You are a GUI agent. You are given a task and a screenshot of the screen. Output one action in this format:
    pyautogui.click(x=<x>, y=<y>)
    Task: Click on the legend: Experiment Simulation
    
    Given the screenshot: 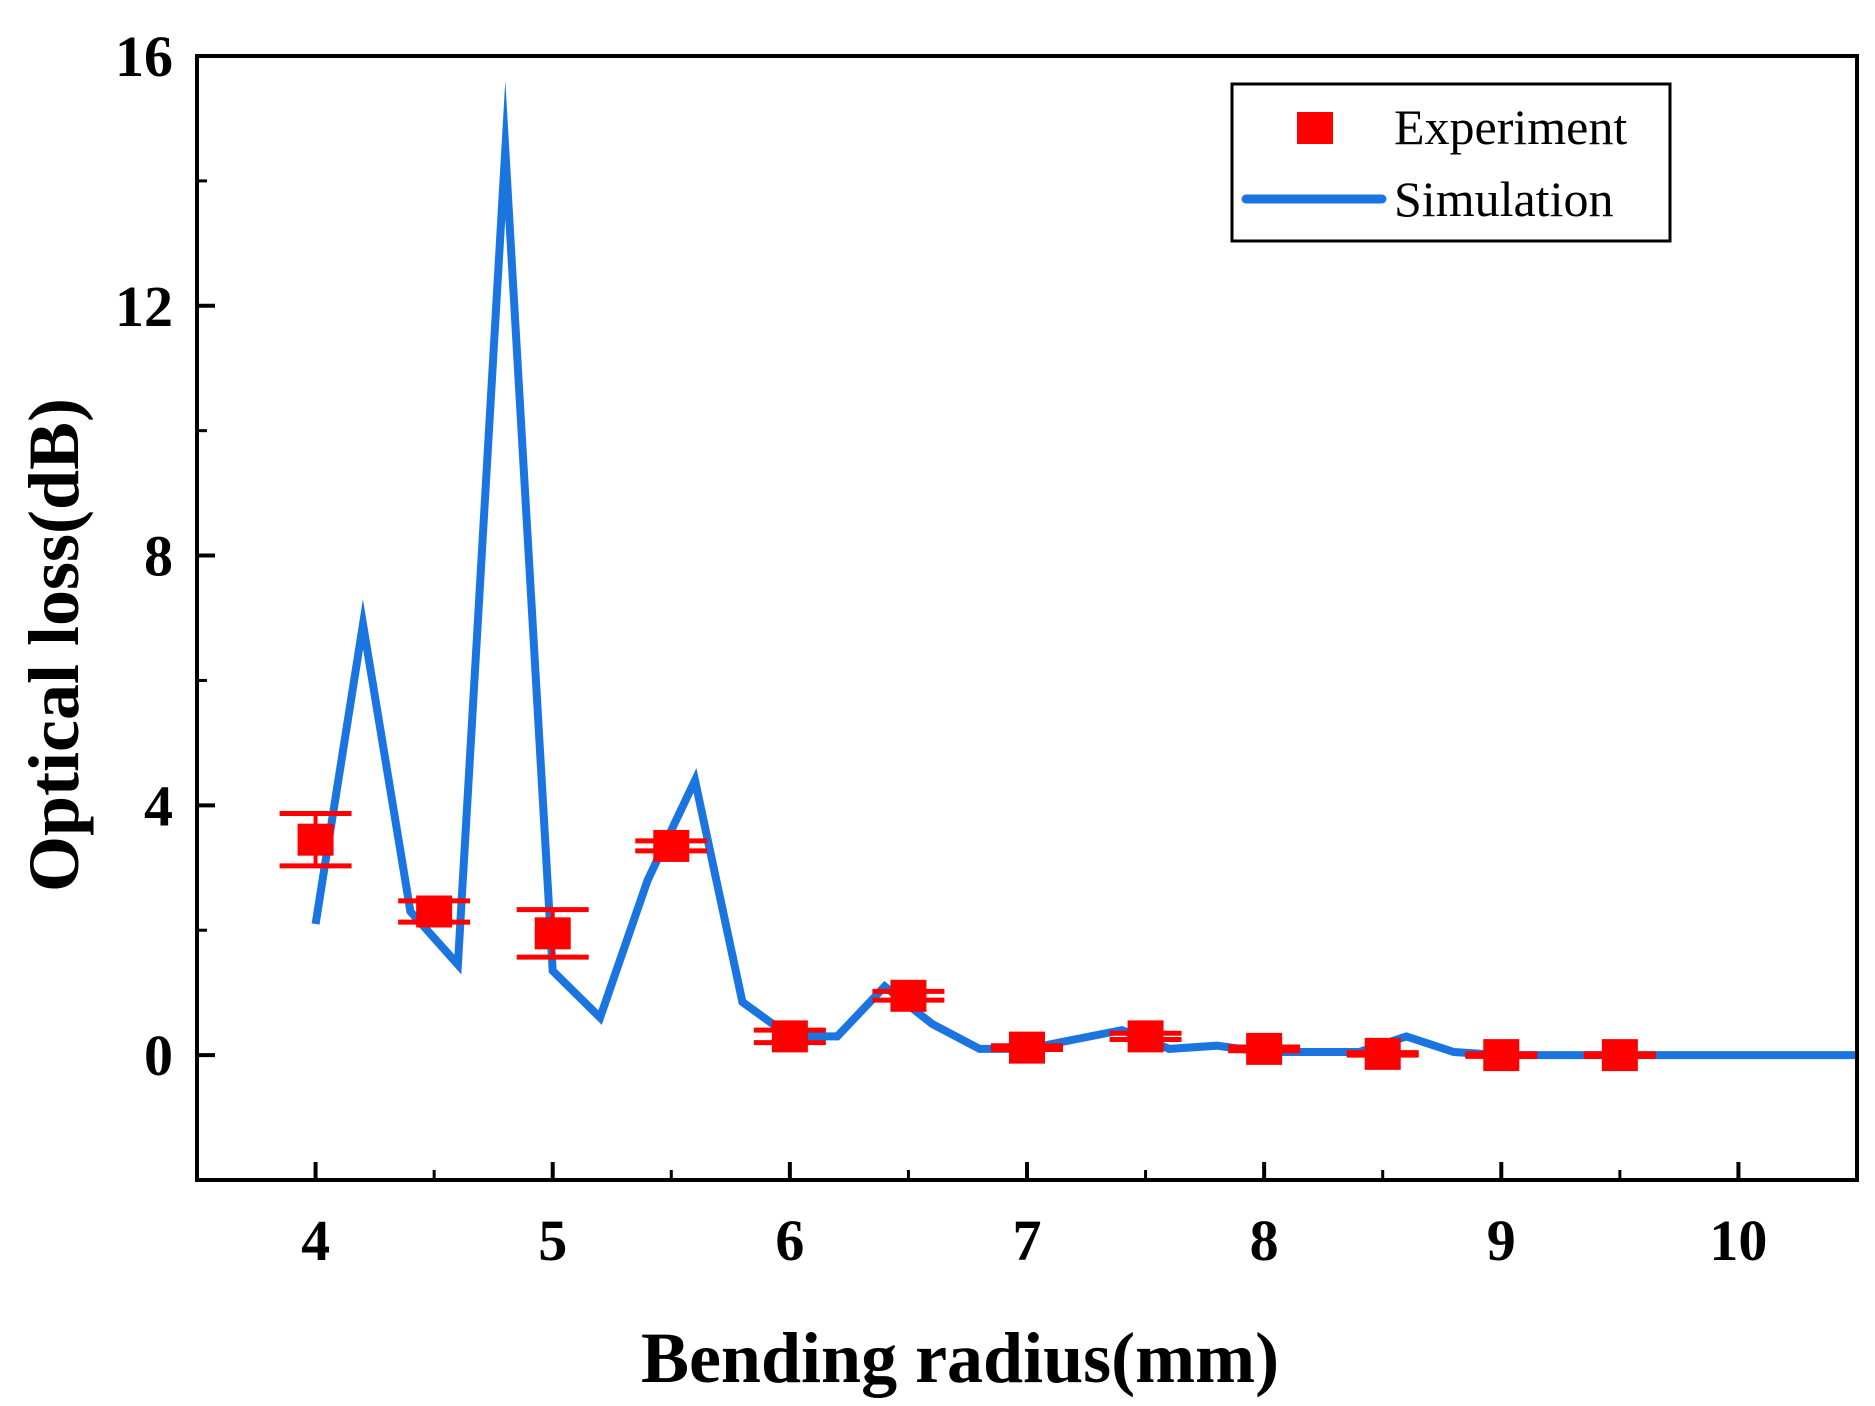 What is the action you would take?
    pyautogui.click(x=1451, y=162)
    